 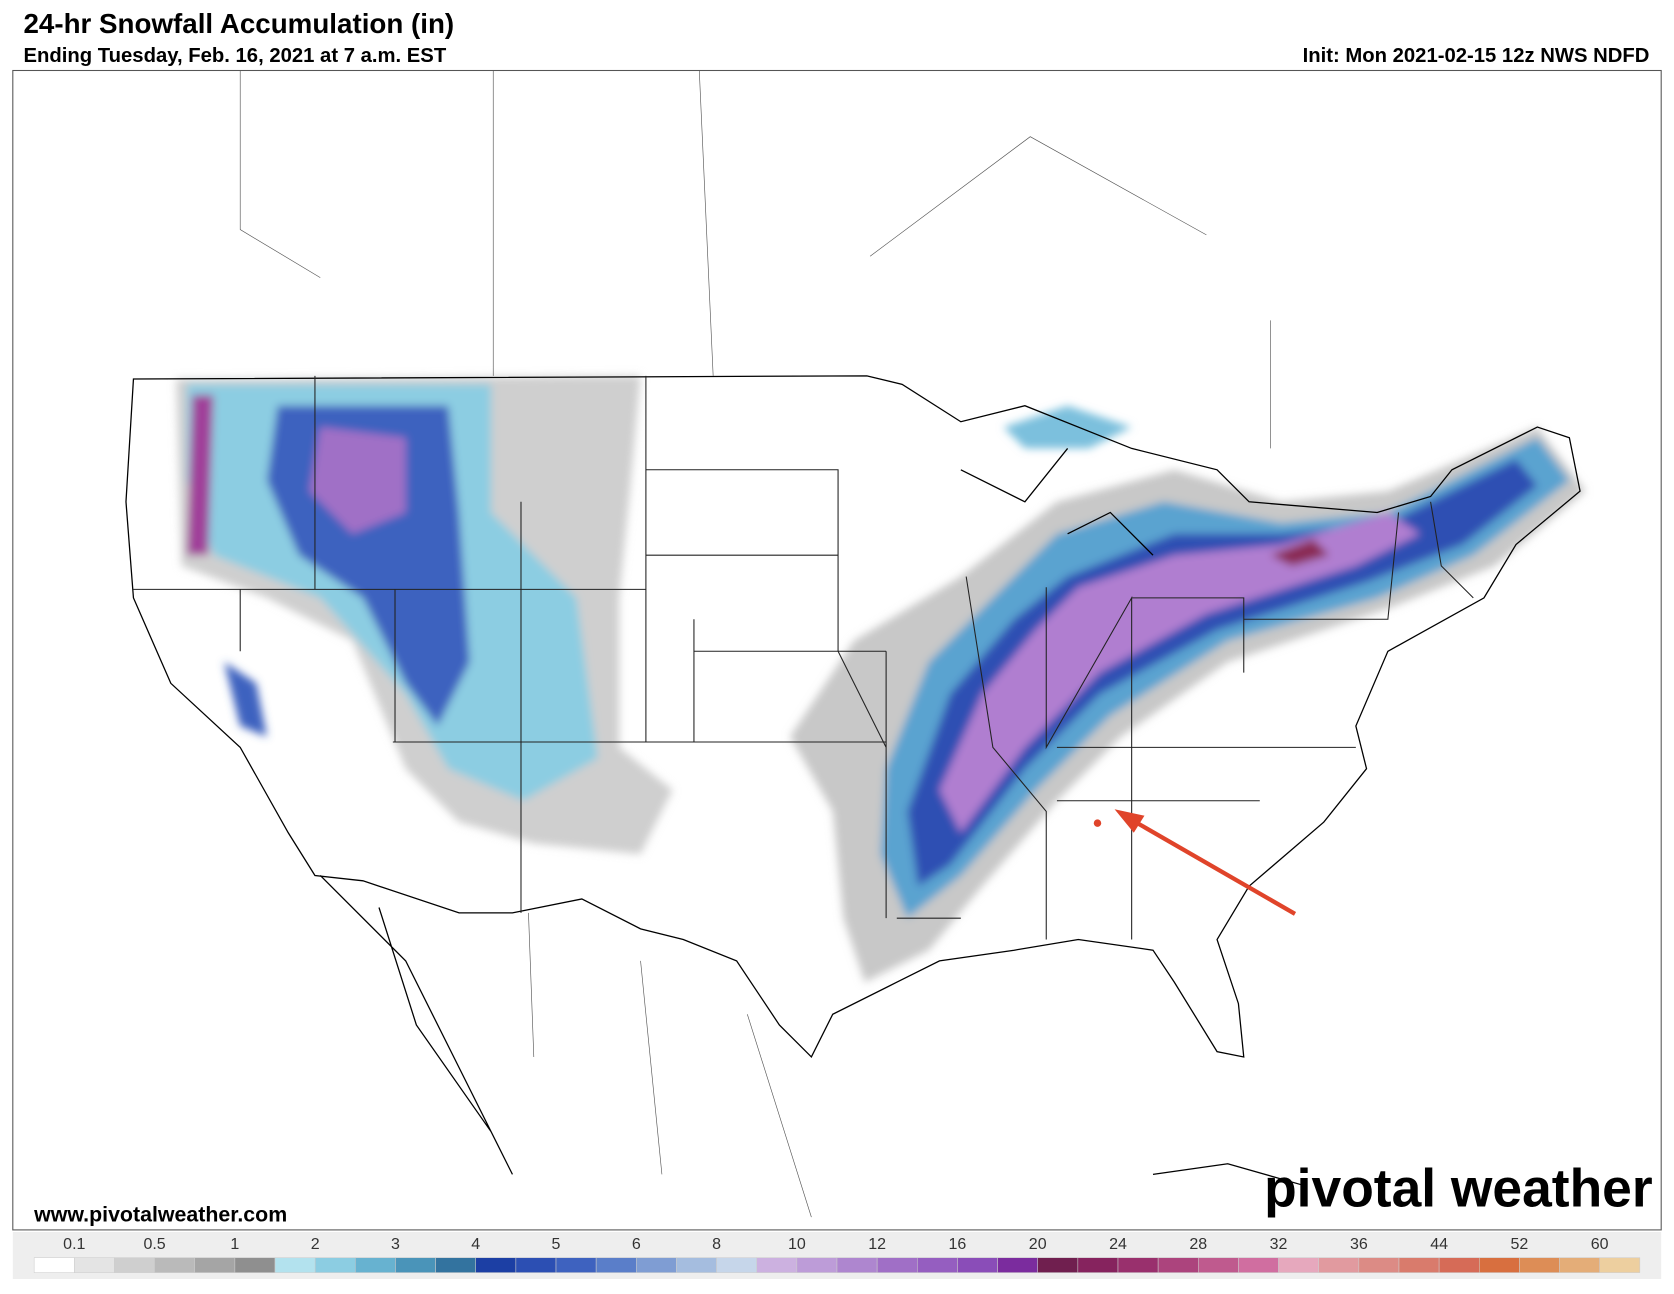 I want to click on colorbar-label: 36, so click(x=1359, y=1244).